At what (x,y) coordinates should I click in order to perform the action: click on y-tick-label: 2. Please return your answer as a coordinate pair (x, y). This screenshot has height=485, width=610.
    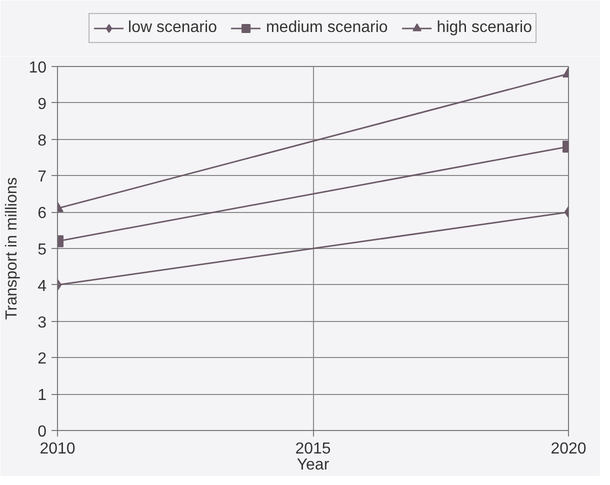
    Looking at the image, I should click on (42, 359).